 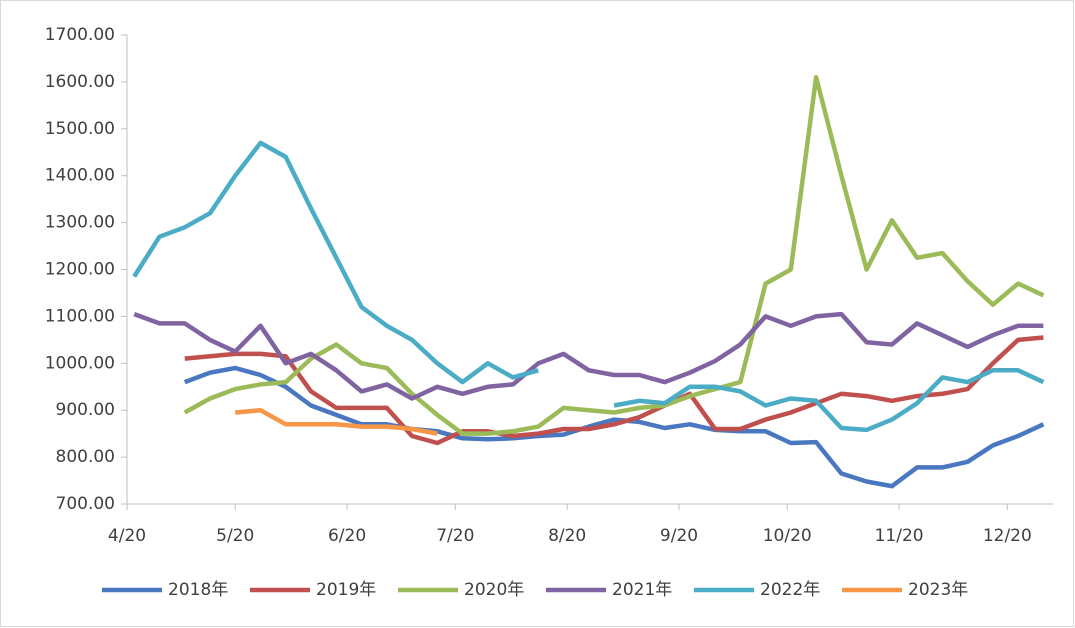 What do you see at coordinates (679, 536) in the screenshot?
I see `x-tick-label: 9/20` at bounding box center [679, 536].